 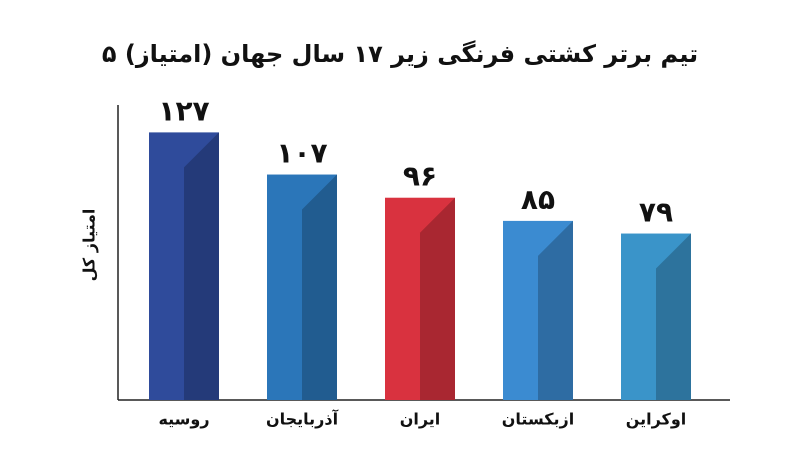 What do you see at coordinates (301, 153) in the screenshot?
I see `value-label: ۱۰۷` at bounding box center [301, 153].